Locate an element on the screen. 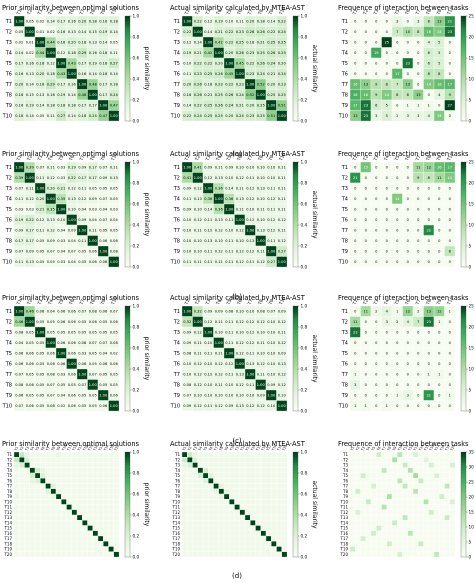 The image size is (474, 583). cell-value-label: 0.08 is located at coordinates (187, 385).